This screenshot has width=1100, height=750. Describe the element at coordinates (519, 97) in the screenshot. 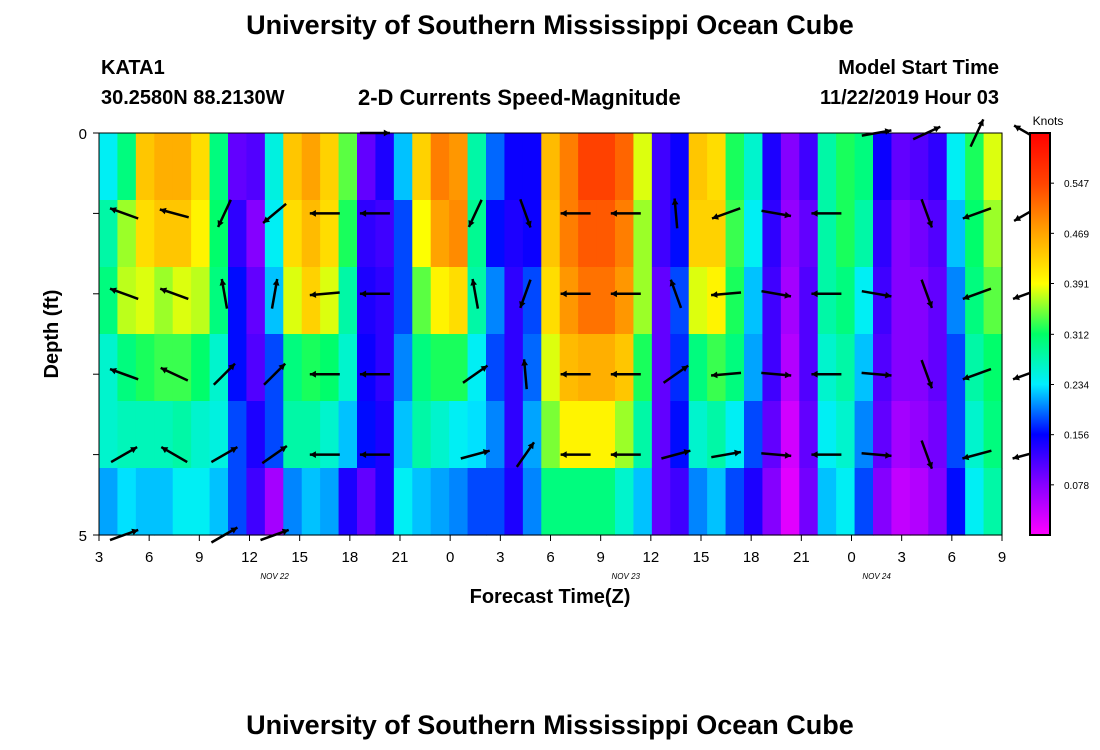

I see `chart-subtitle: 2-D Currents Speed-Magnitude` at that location.